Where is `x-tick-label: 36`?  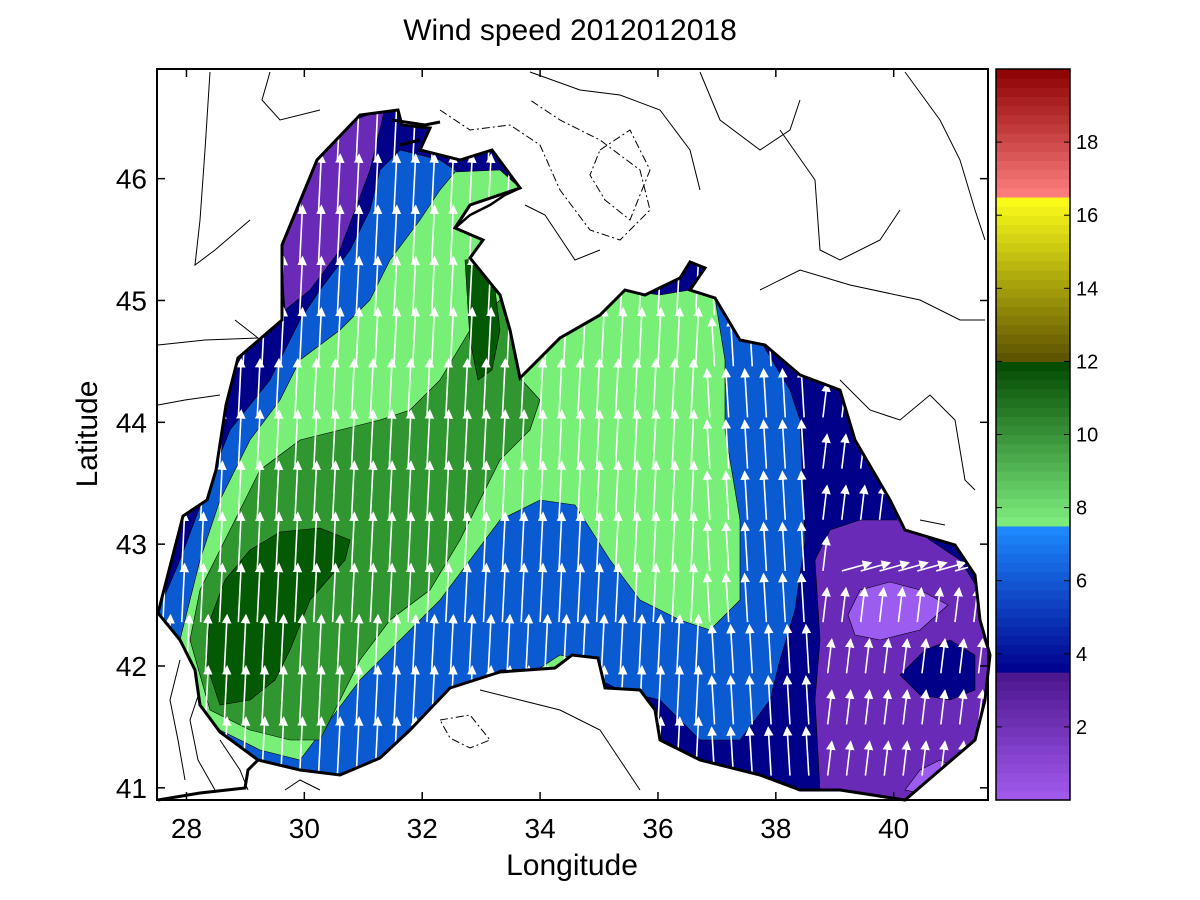
x-tick-label: 36 is located at coordinates (657, 828).